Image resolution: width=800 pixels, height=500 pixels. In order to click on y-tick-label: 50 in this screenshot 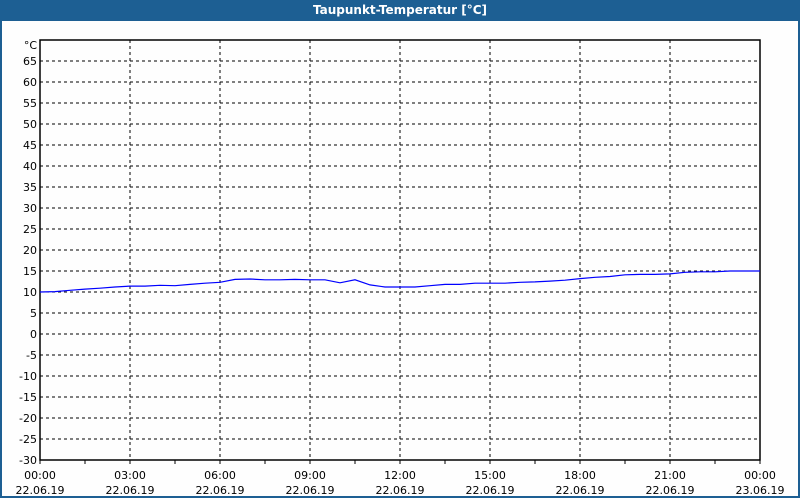, I will do `click(30, 124)`.